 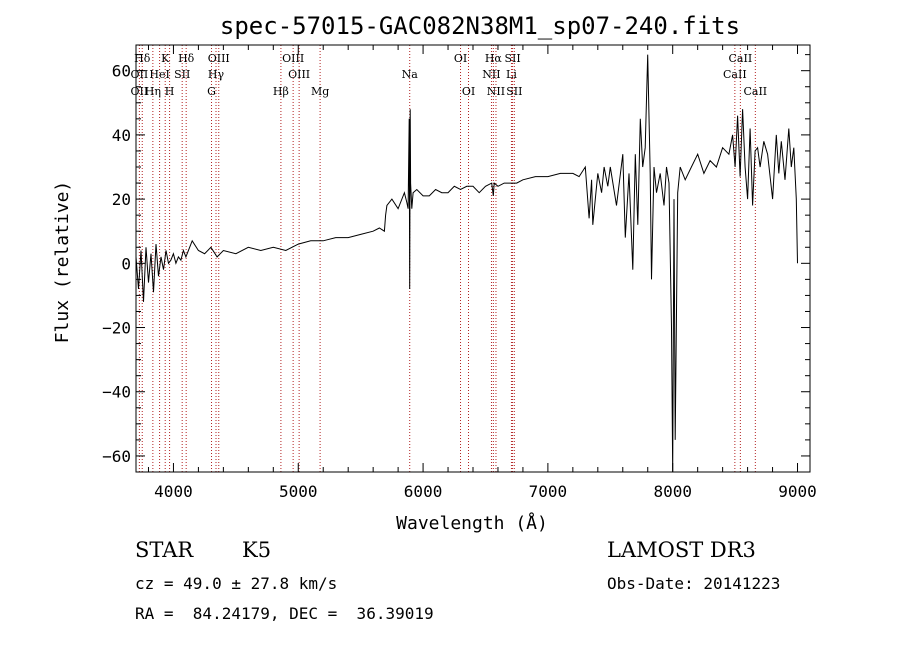 What do you see at coordinates (170, 91) in the screenshot?
I see `line-marker-label: H` at bounding box center [170, 91].